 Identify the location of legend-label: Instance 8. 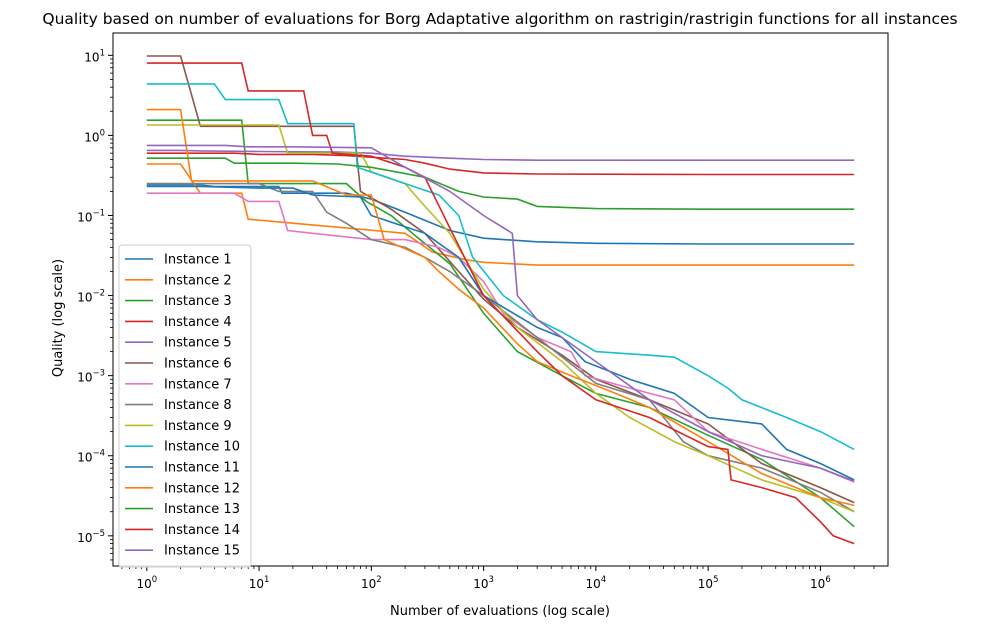
(198, 405).